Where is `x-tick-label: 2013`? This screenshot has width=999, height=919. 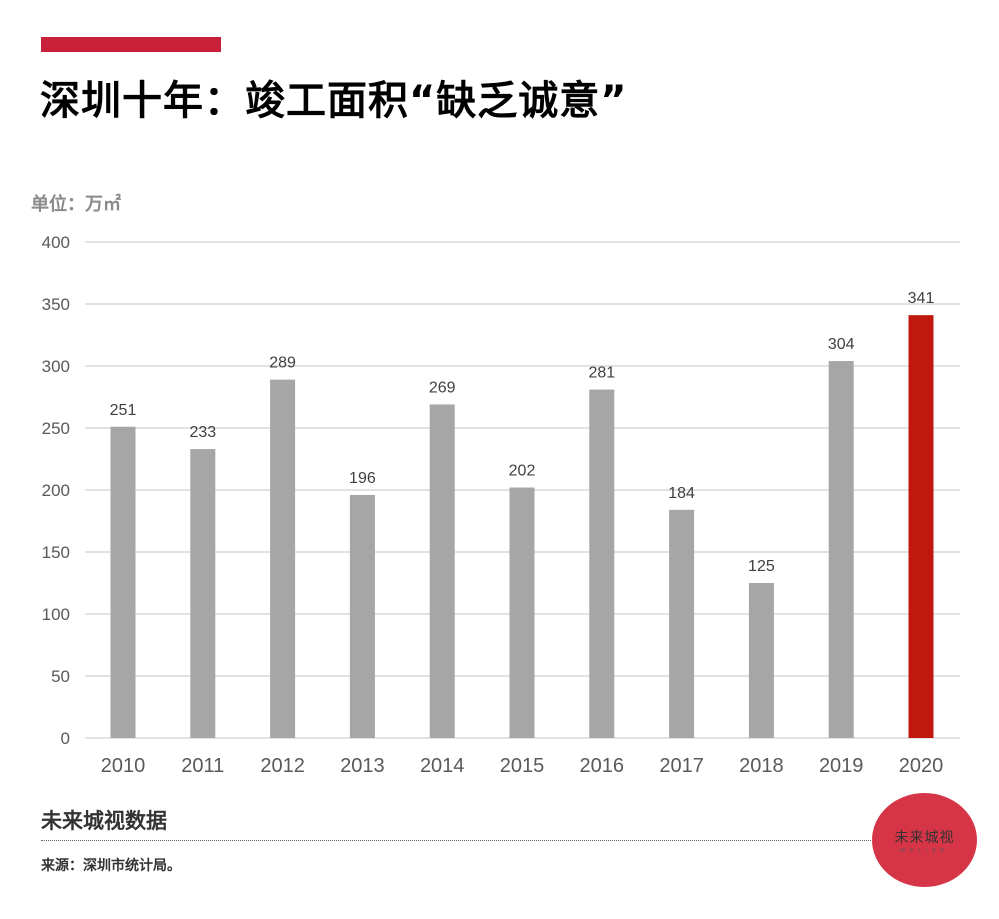 x-tick-label: 2013 is located at coordinates (362, 766).